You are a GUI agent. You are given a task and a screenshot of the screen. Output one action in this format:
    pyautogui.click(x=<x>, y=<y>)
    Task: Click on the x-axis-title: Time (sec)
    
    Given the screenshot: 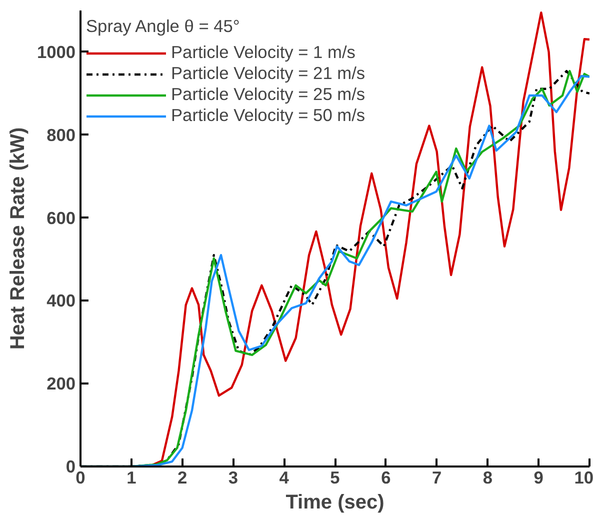 What is the action you would take?
    pyautogui.click(x=335, y=503)
    